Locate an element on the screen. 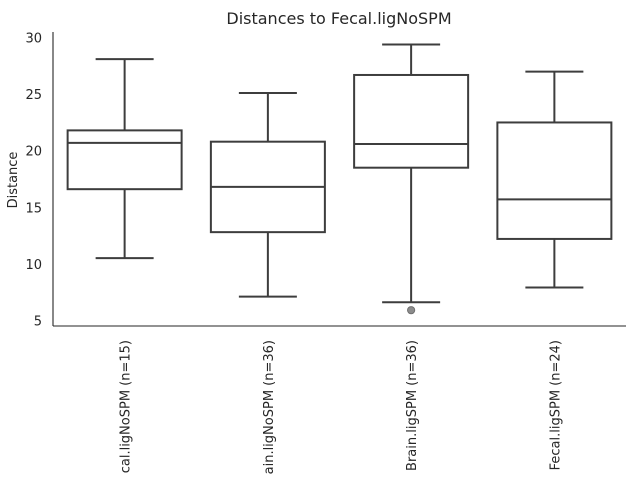  chart-title: Distances to Fecal.ligNoSPM is located at coordinates (338, 18).